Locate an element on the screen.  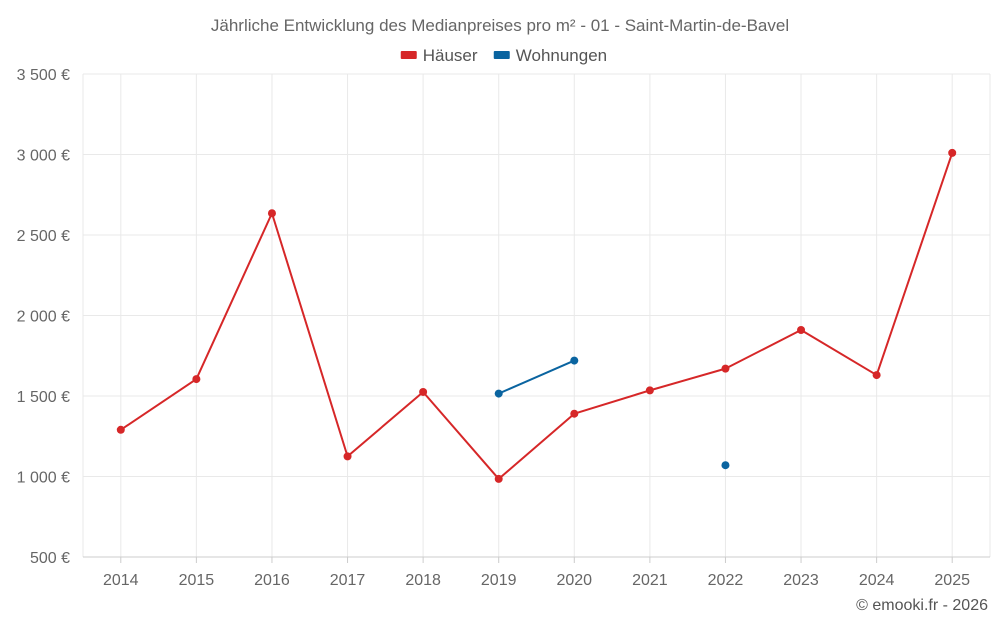
x-tick-label: 2025 is located at coordinates (952, 580).